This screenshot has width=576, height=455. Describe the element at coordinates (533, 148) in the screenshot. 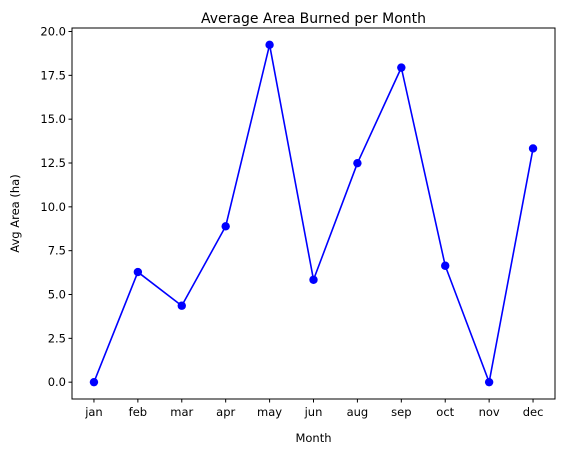

I see `data-point-dec` at that location.